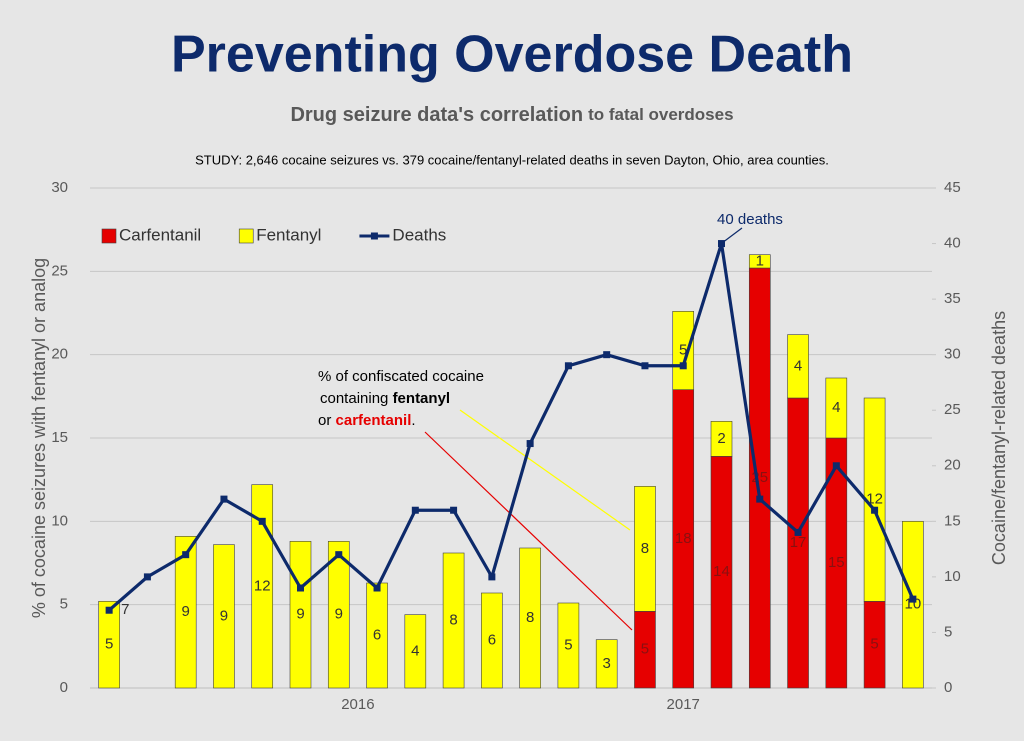 The width and height of the screenshot is (1024, 741). What do you see at coordinates (436, 115) in the screenshot?
I see `subtitle-main: Drug seizure data's correlation` at bounding box center [436, 115].